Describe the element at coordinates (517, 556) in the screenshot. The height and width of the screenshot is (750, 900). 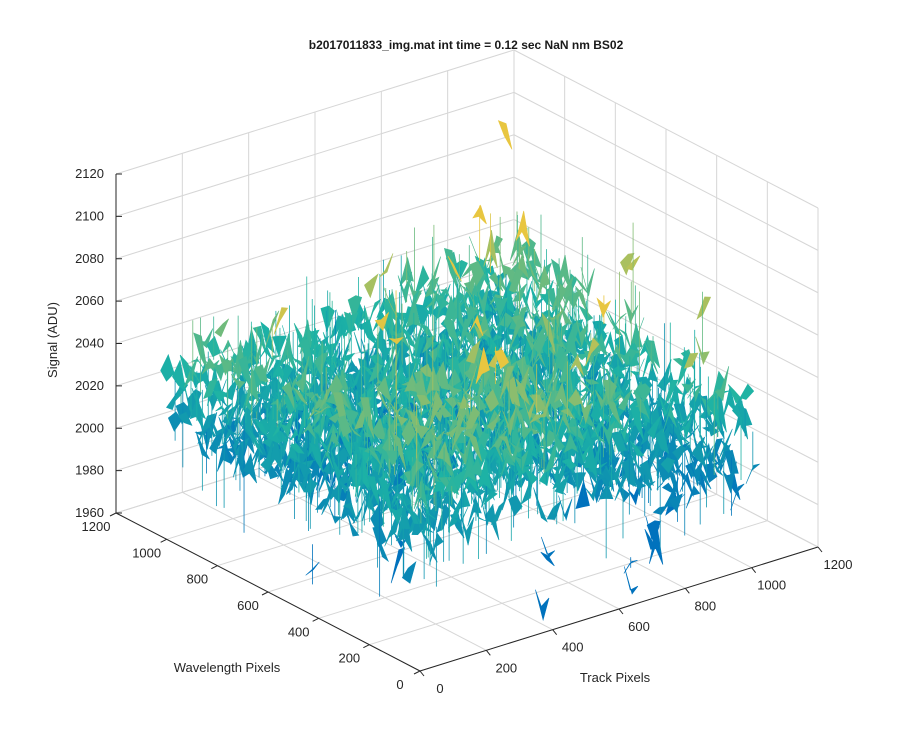
I see `floor-grid-line` at that location.